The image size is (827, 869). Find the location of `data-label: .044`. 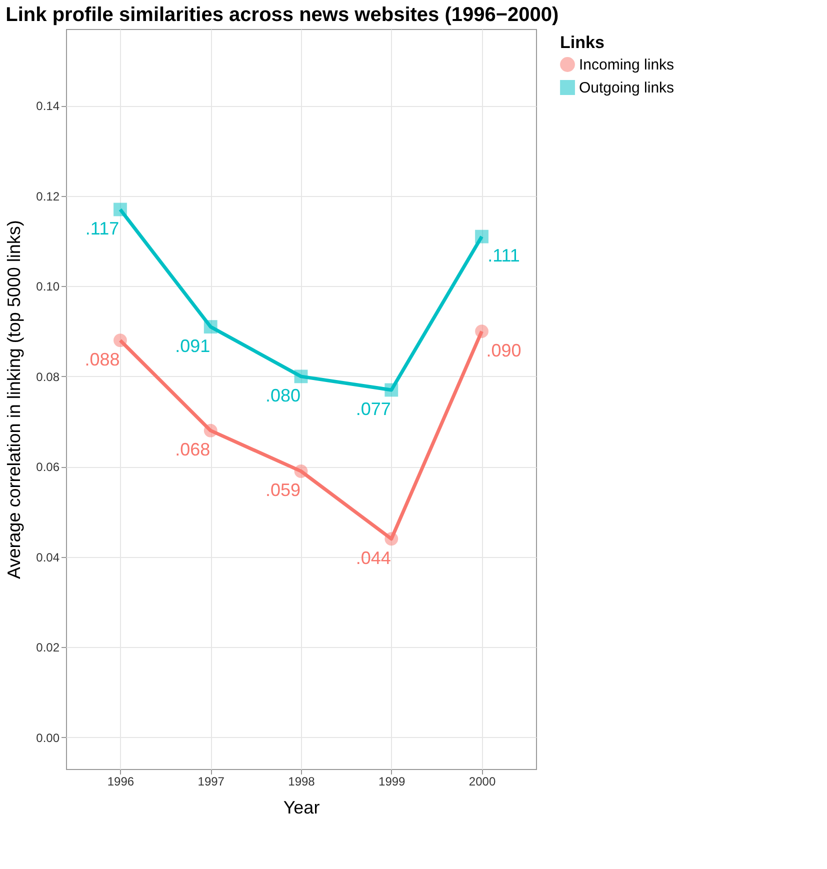

data-label: .044 is located at coordinates (373, 558).